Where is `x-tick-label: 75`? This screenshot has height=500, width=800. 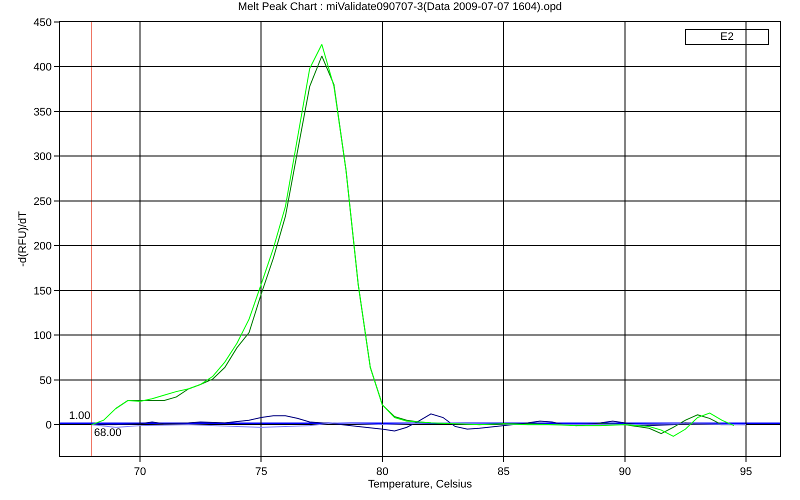
x-tick-label: 75 is located at coordinates (261, 472).